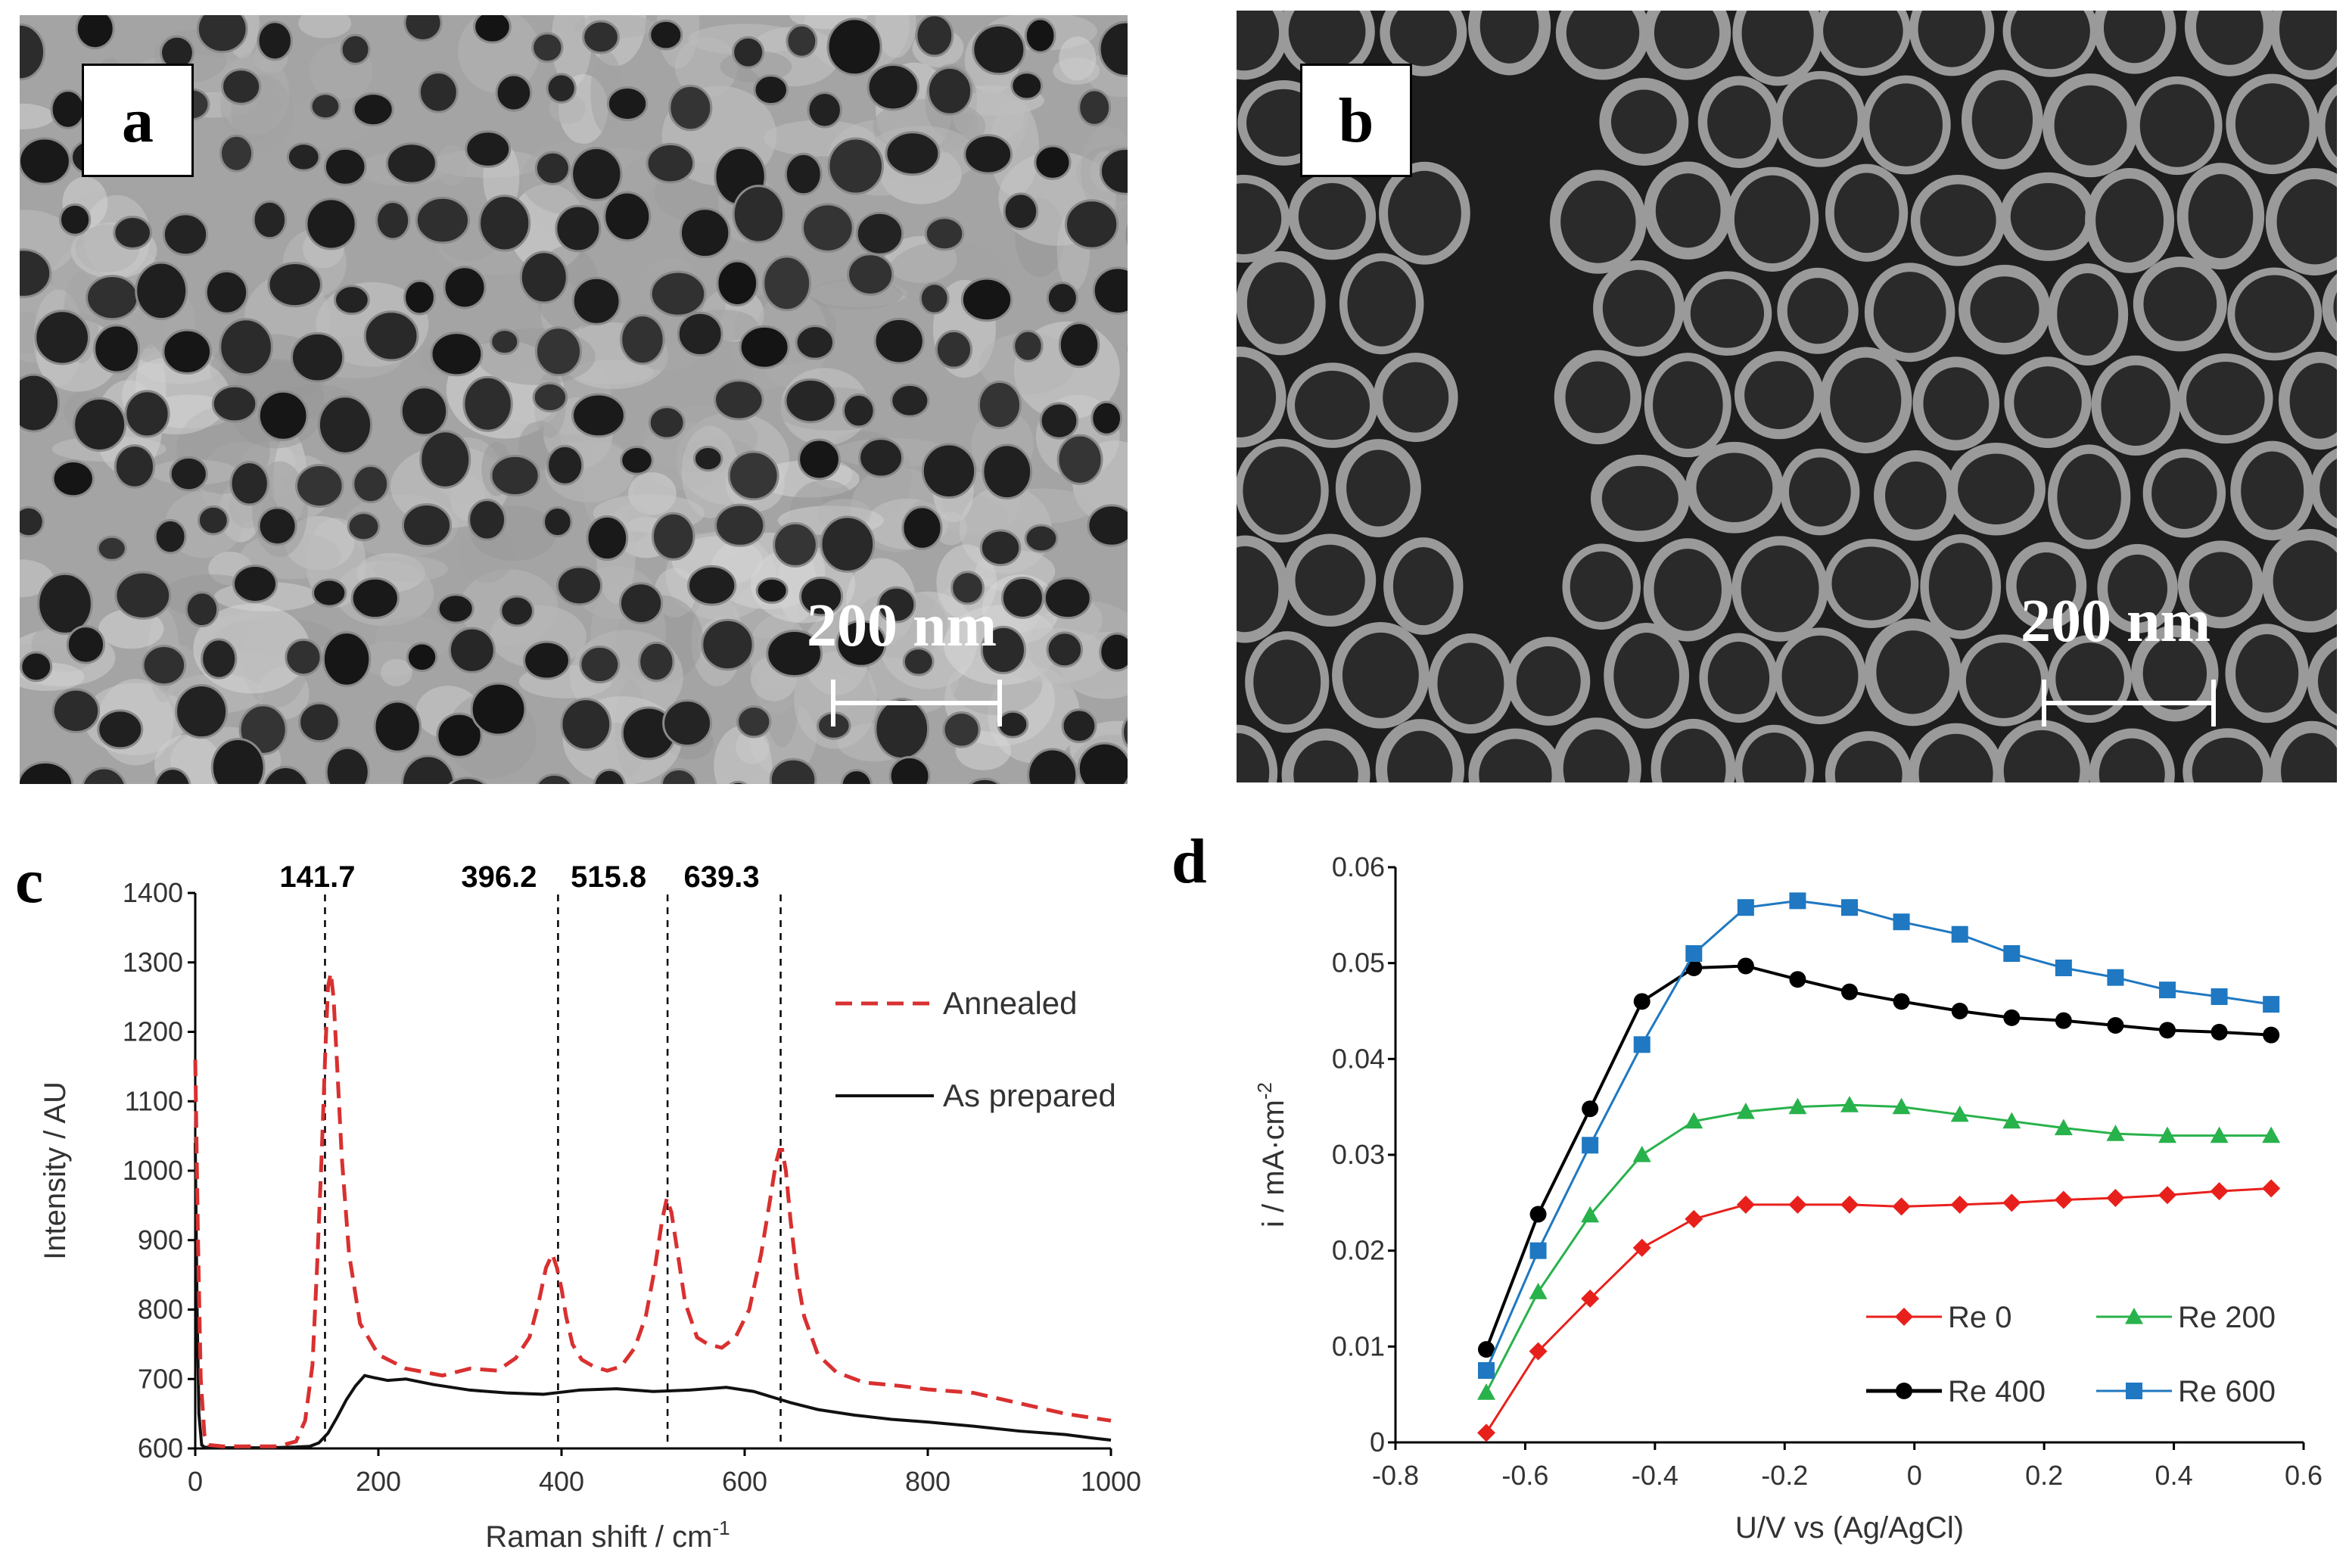  What do you see at coordinates (1011, 1003) in the screenshot?
I see `chart-c-legend-annealed: Annealed` at bounding box center [1011, 1003].